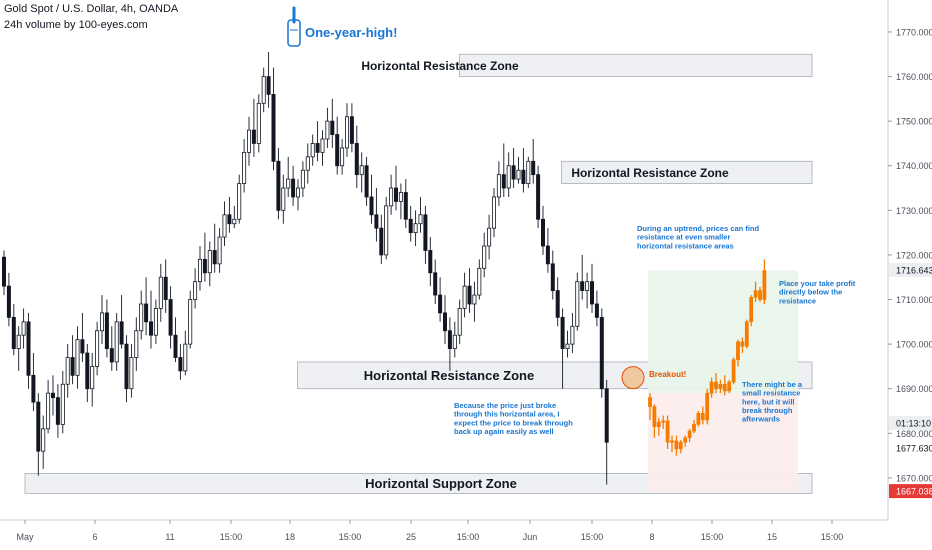  I want to click on breakout-circle, so click(633, 378).